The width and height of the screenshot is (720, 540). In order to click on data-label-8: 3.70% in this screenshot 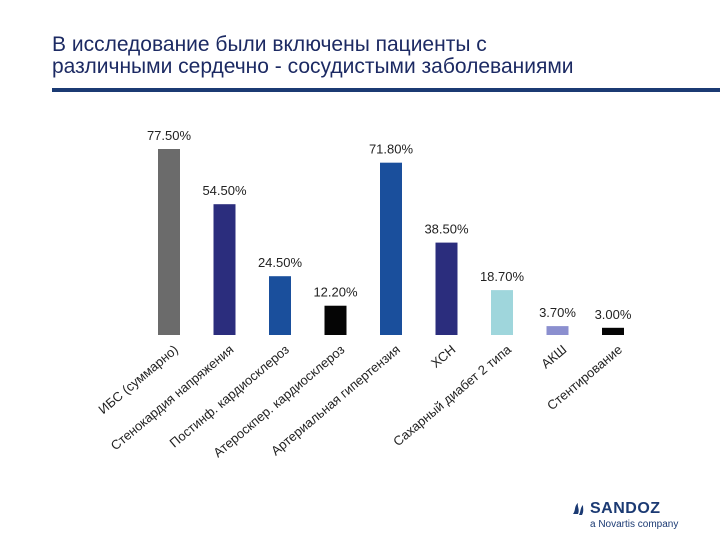, I will do `click(557, 312)`.